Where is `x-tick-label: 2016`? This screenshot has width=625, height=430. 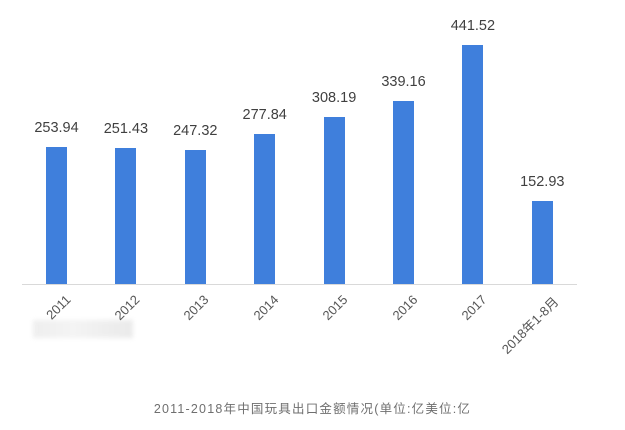 x-tick-label: 2016 is located at coordinates (405, 308).